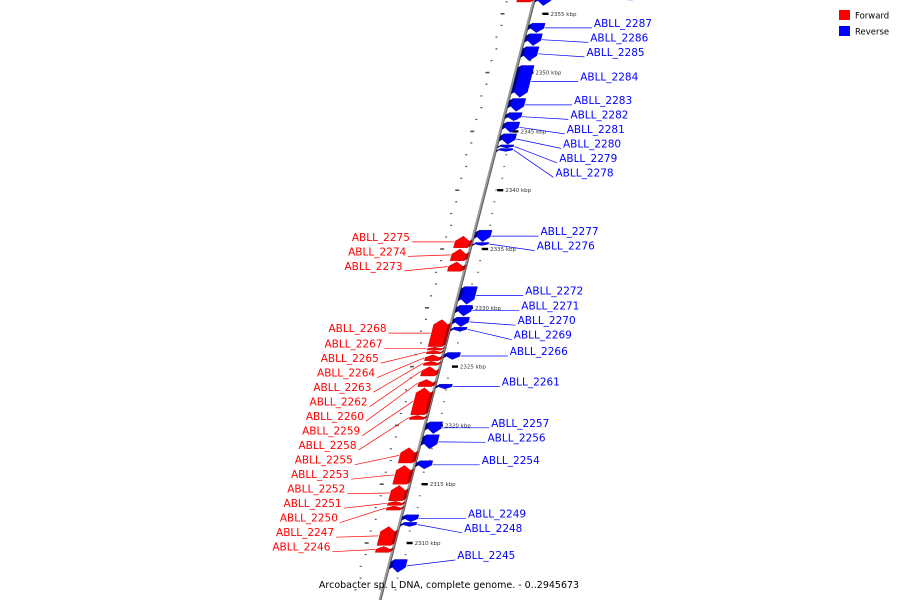 The width and height of the screenshot is (900, 600). I want to click on gene-label-abll-2280: ABLL_2280, so click(592, 144).